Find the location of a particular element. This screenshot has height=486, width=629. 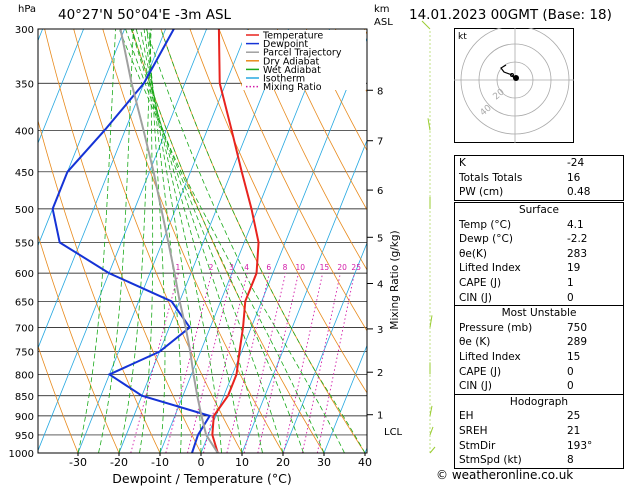

mixing-ratio-label-6: 6 is located at coordinates (268, 267).